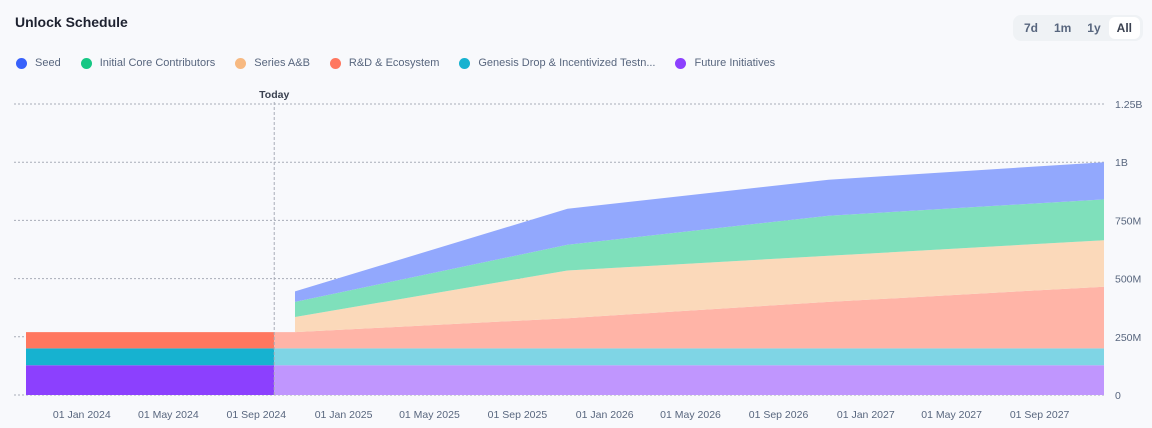 This screenshot has height=428, width=1152. Describe the element at coordinates (274, 95) in the screenshot. I see `today-label: Today` at that location.